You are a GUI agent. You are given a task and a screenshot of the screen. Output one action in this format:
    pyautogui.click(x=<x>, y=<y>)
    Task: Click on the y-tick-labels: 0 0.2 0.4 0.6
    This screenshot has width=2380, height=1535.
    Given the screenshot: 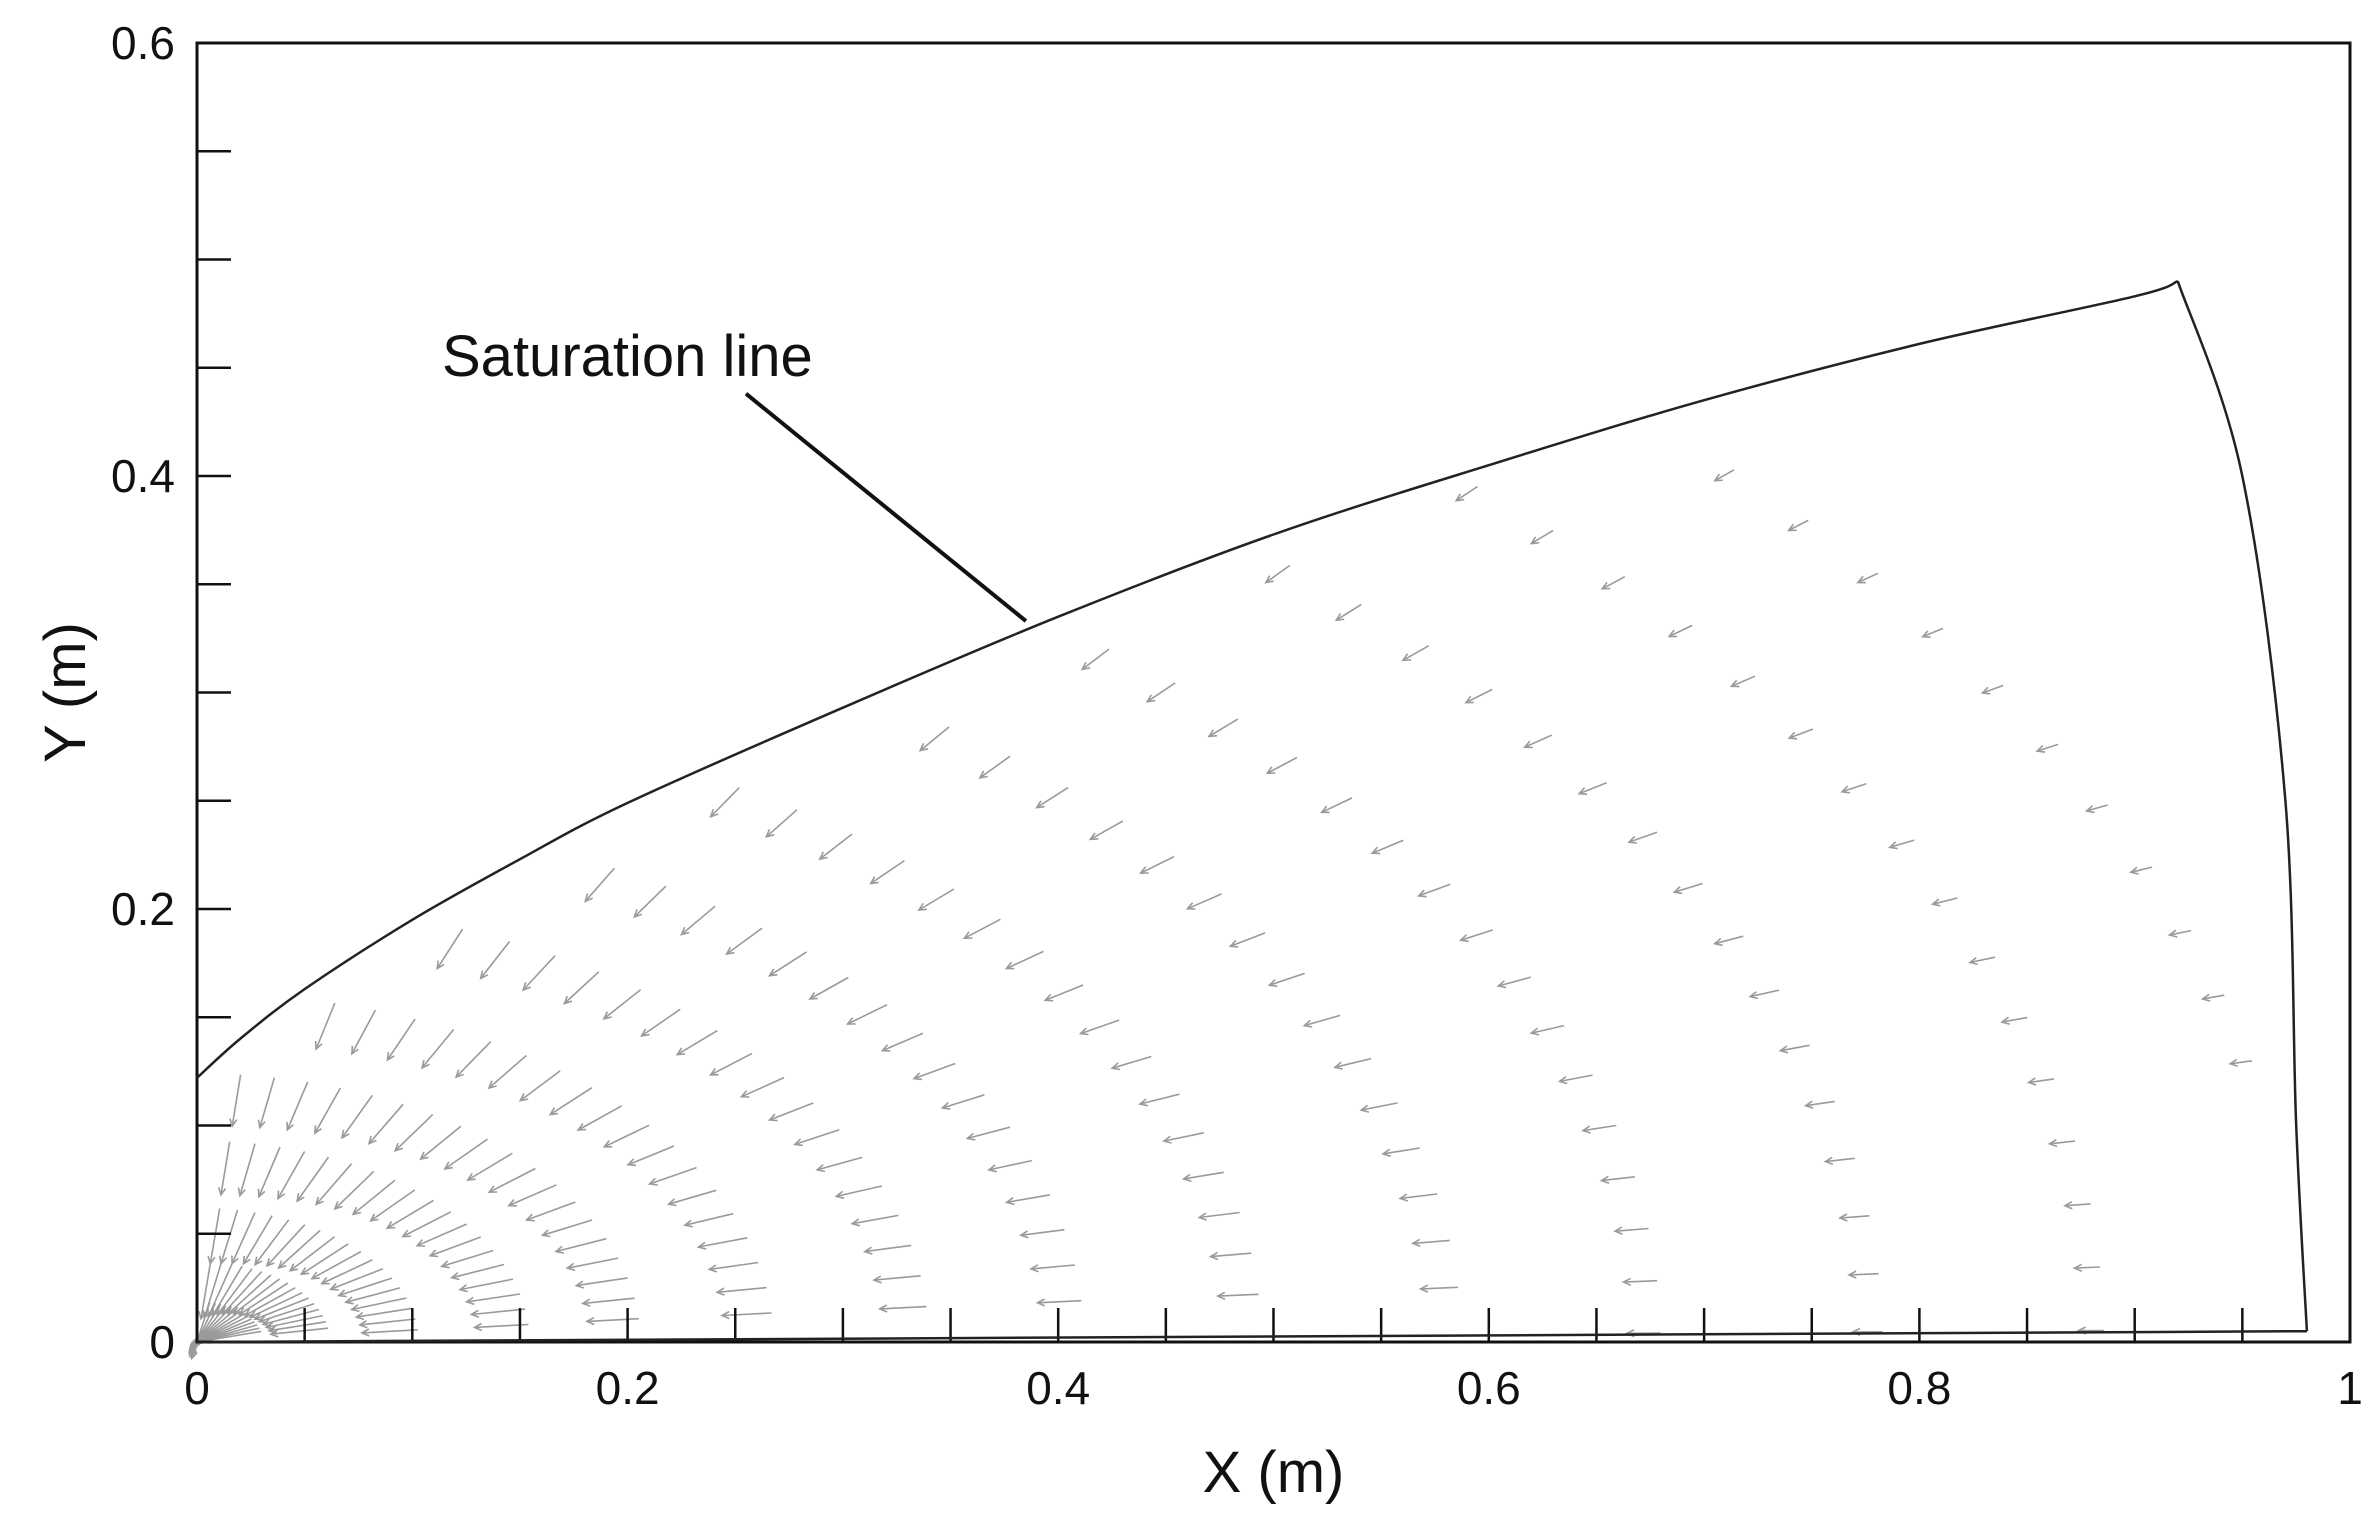 What is the action you would take?
    pyautogui.click(x=143, y=692)
    